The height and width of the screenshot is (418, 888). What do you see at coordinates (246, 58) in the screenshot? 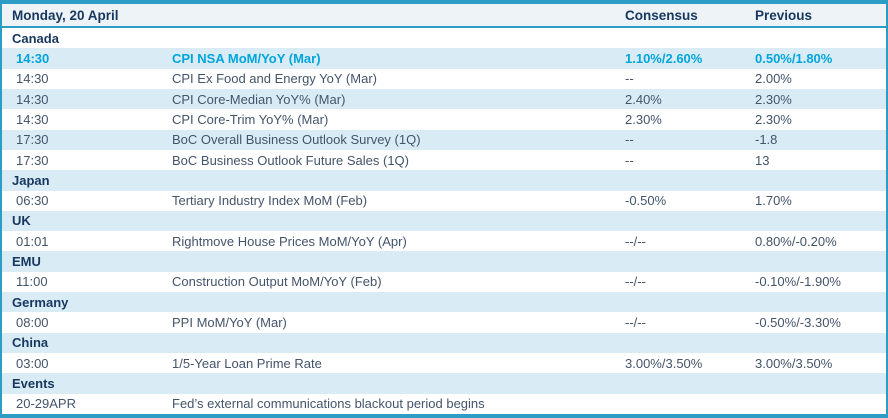
I see `event-cell: CPI NSA MoM/YoY (Mar)` at bounding box center [246, 58].